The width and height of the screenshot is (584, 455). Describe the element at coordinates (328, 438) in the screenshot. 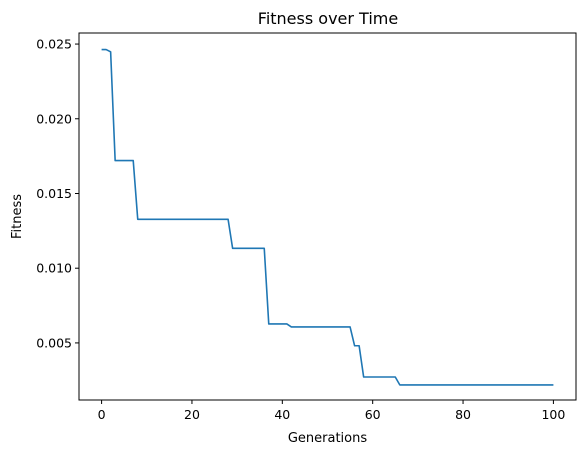

I see `x-axis-label: Generations` at that location.